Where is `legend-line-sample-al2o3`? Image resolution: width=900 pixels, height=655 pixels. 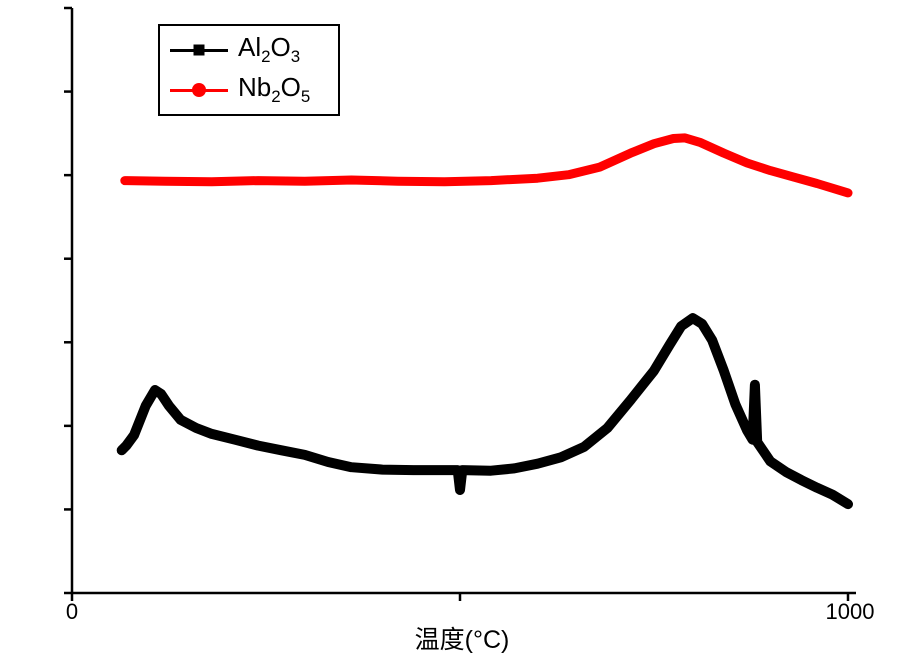
legend-line-sample-al2o3 is located at coordinates (199, 50).